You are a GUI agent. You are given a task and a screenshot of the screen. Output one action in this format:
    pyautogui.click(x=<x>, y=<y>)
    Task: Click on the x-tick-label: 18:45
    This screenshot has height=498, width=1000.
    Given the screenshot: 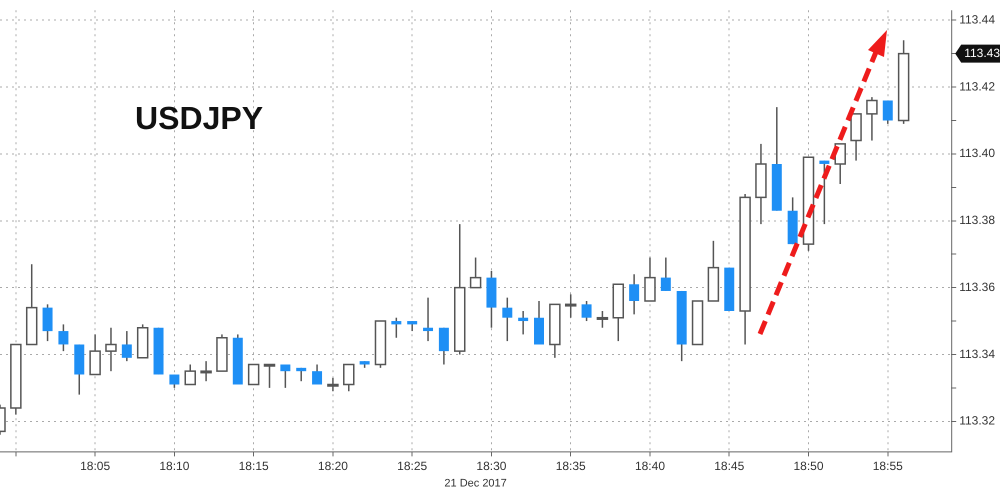 What is the action you would take?
    pyautogui.click(x=729, y=465)
    